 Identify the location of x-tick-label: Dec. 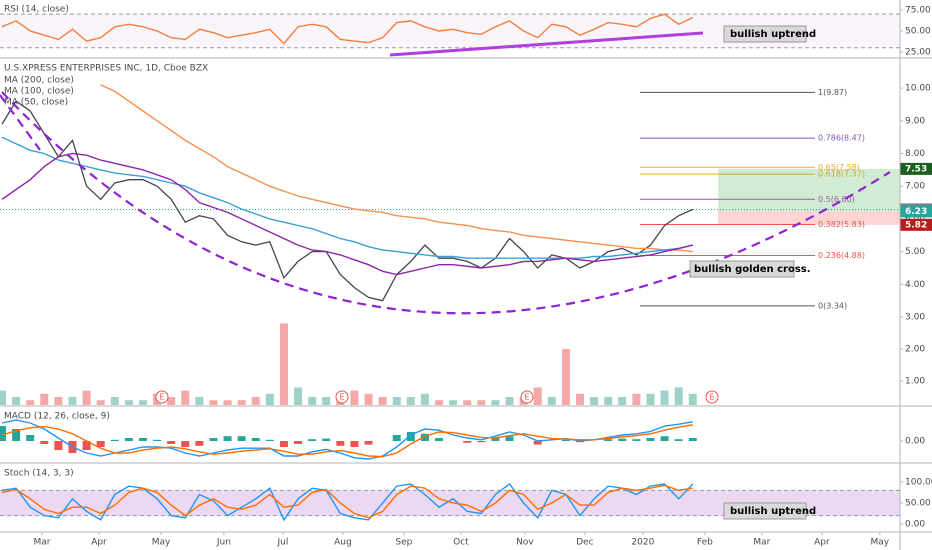
(584, 543).